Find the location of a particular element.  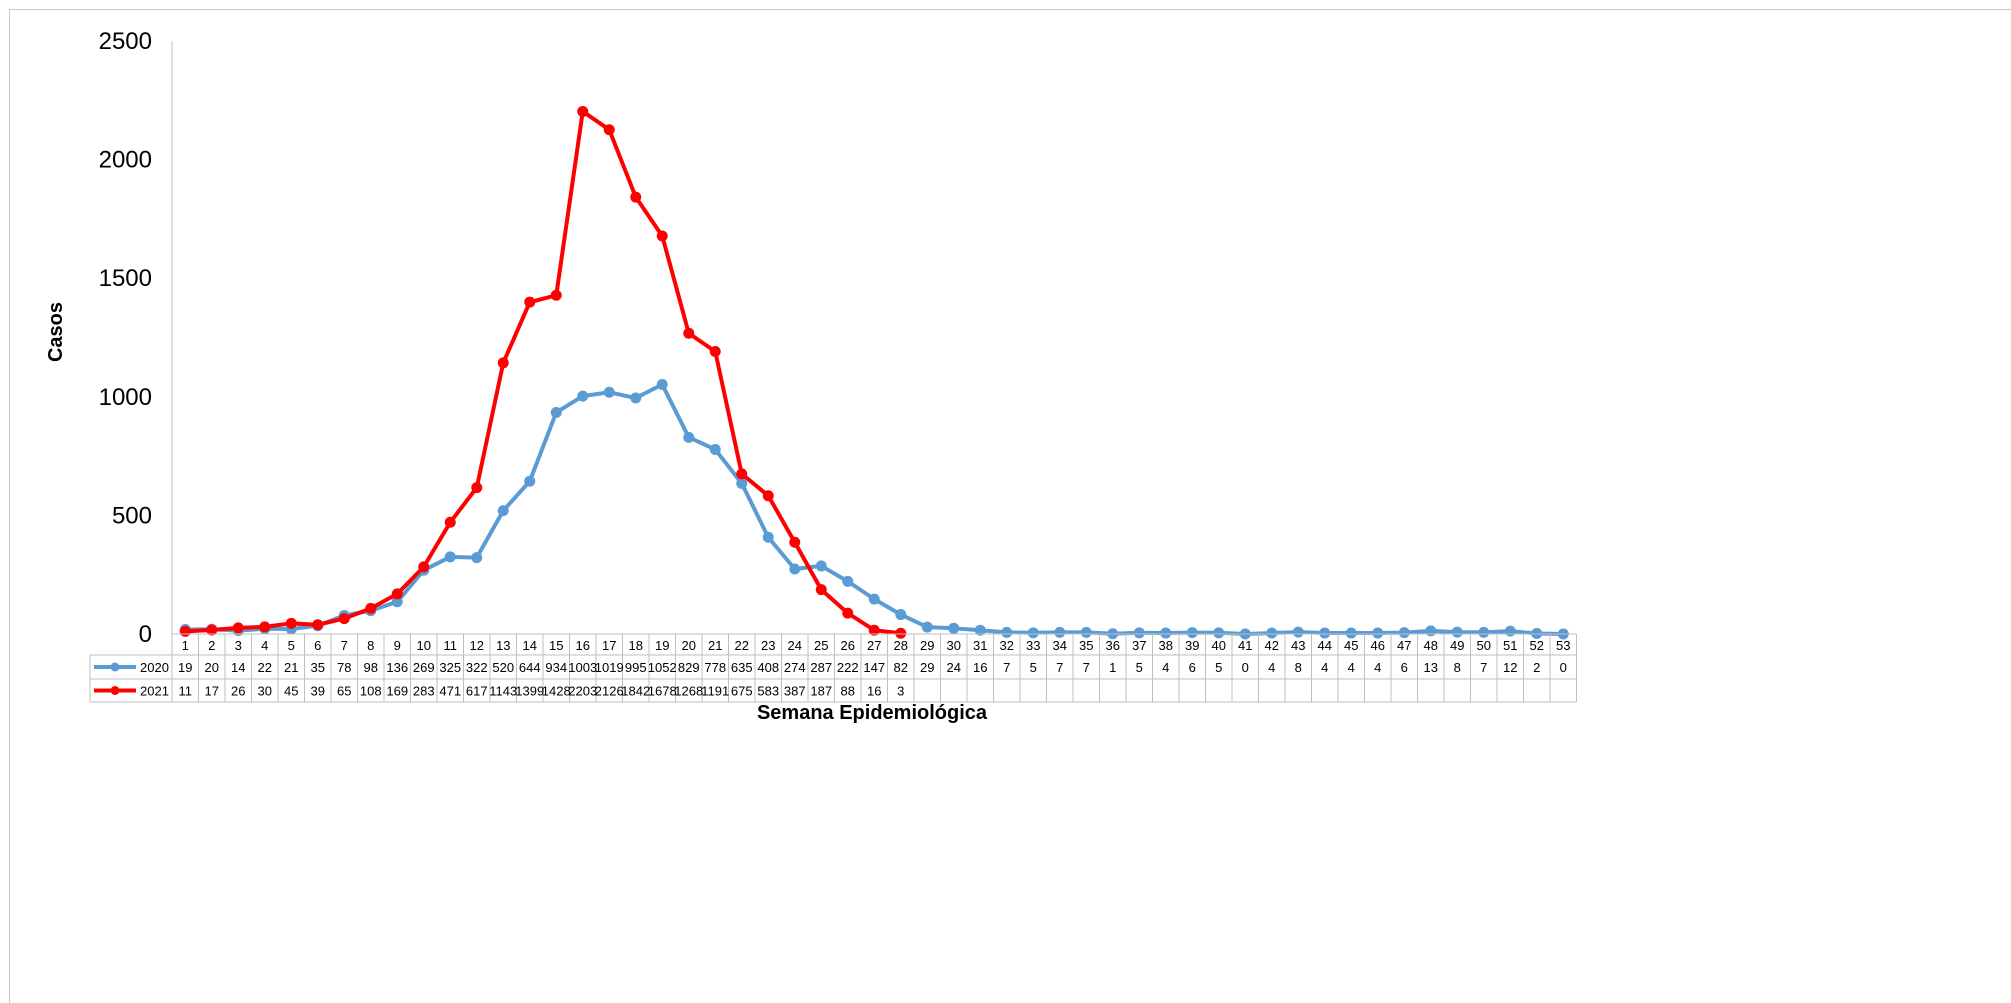

x-tick-label: 32 is located at coordinates (1007, 645).